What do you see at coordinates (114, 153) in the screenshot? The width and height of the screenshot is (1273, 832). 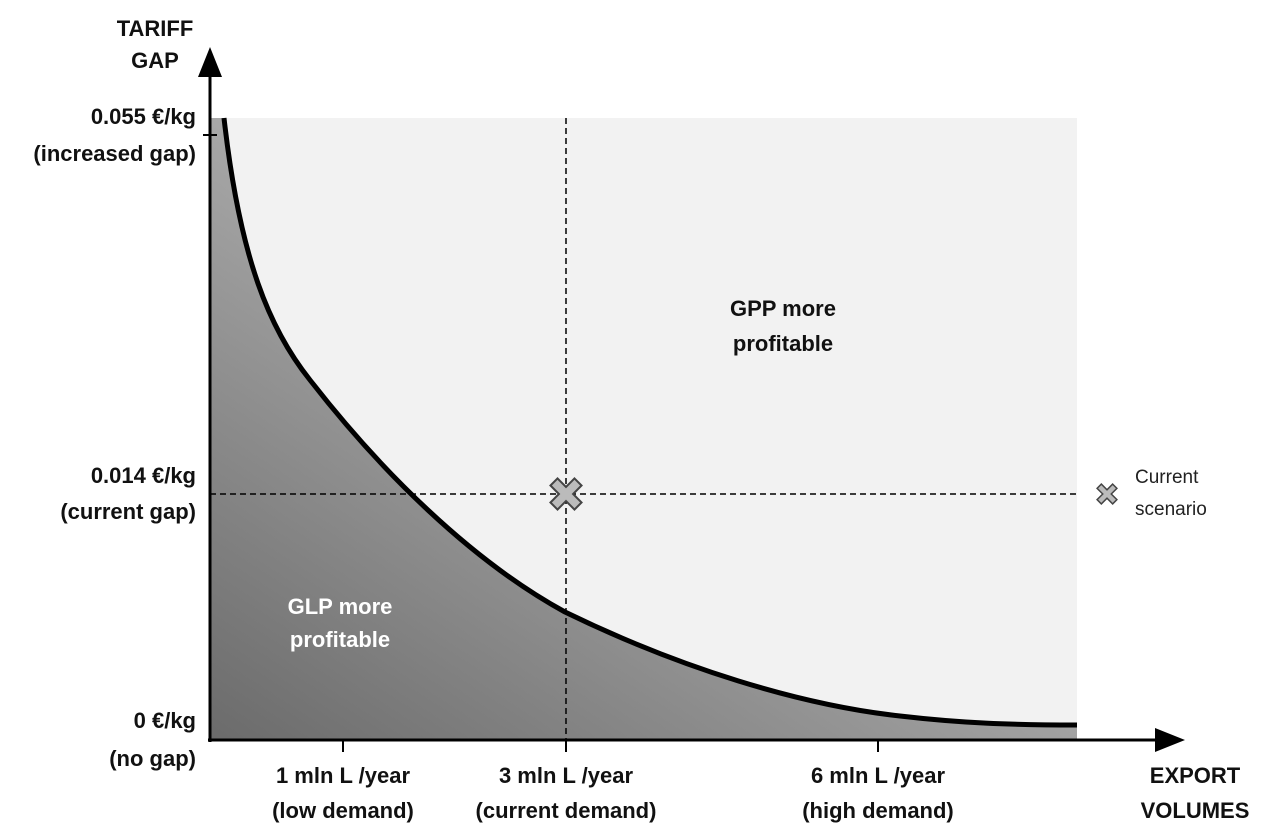 I see `y-tick-label: (increased gap)` at bounding box center [114, 153].